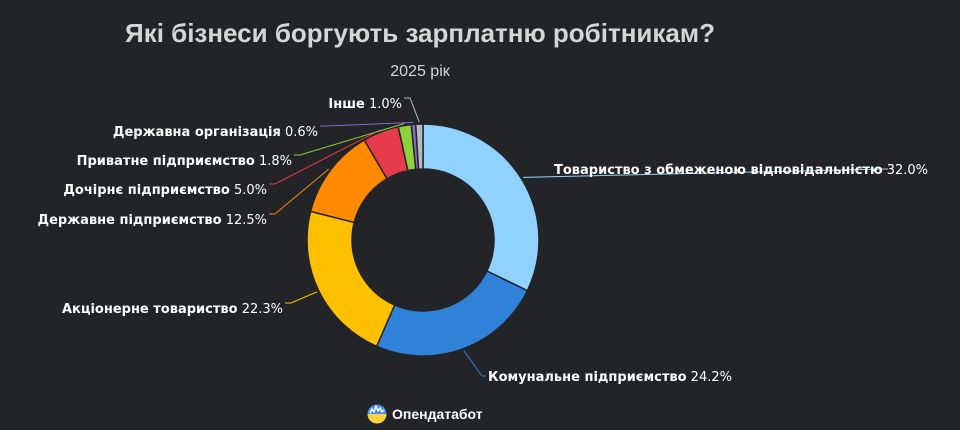 This screenshot has width=960, height=430. I want to click on slice-label-value: 1.0%, so click(383, 104).